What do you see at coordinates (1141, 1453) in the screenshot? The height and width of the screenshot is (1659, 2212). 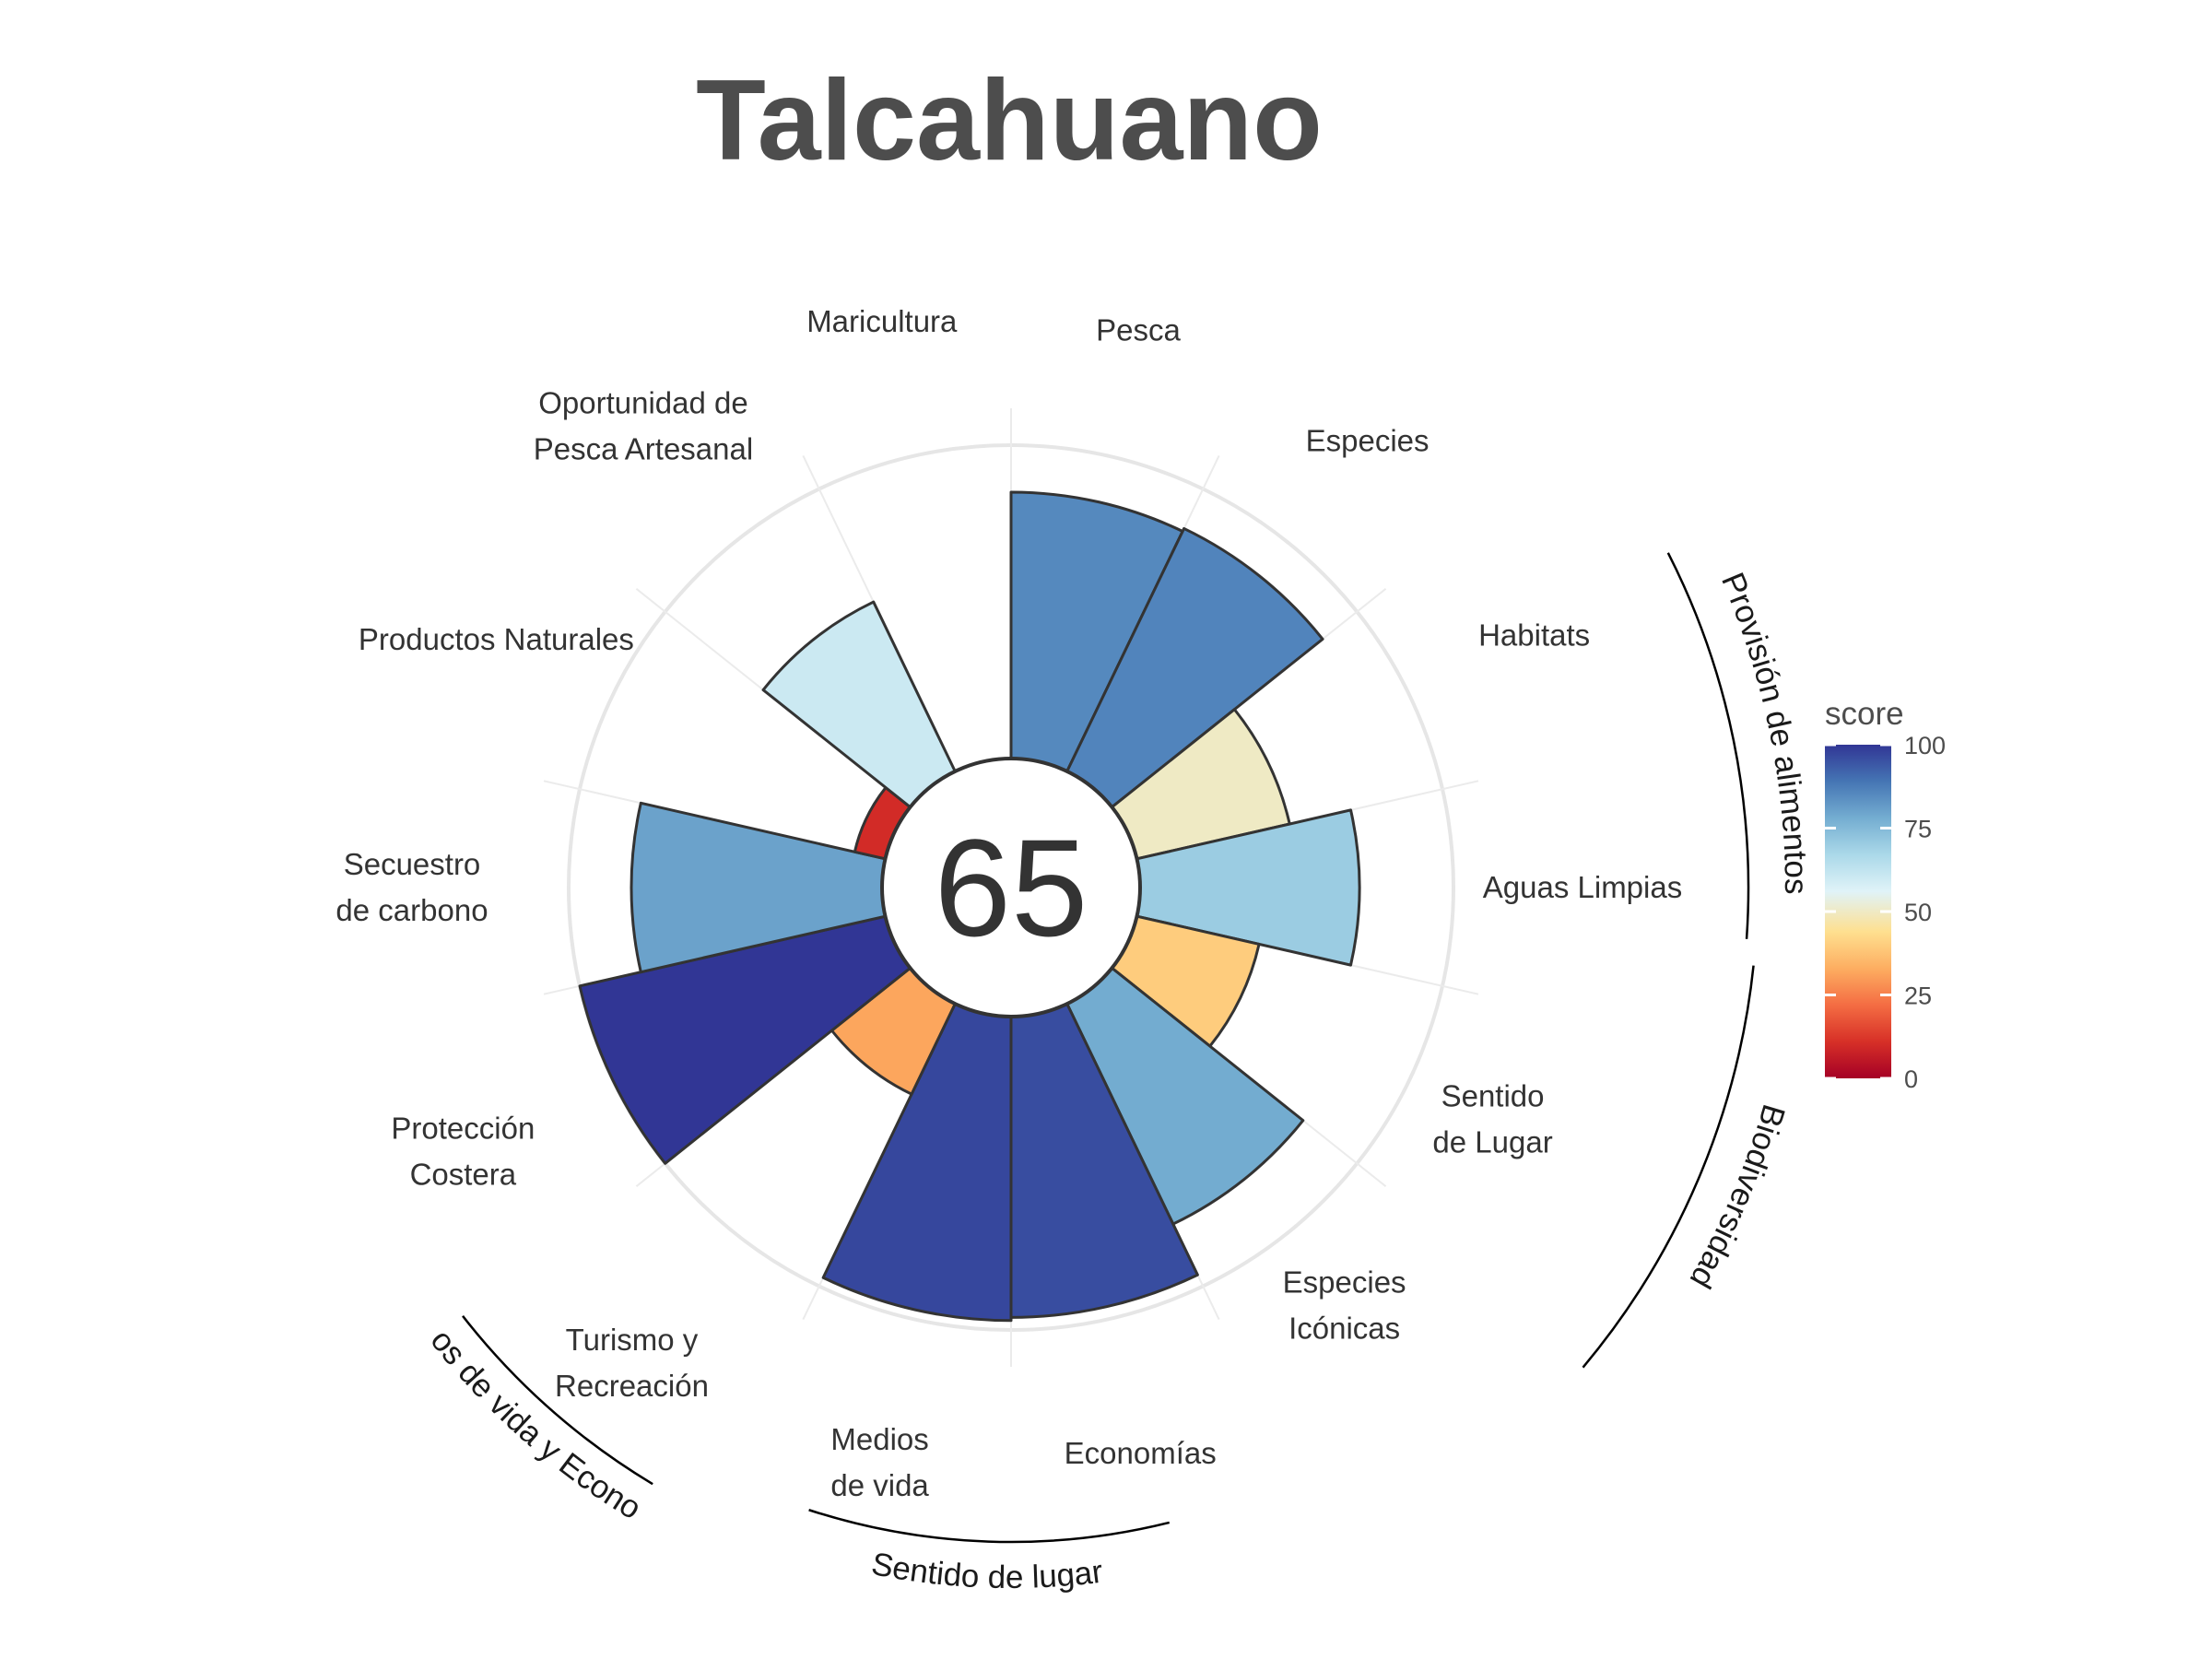 I see `category-label-7: Economías` at bounding box center [1141, 1453].